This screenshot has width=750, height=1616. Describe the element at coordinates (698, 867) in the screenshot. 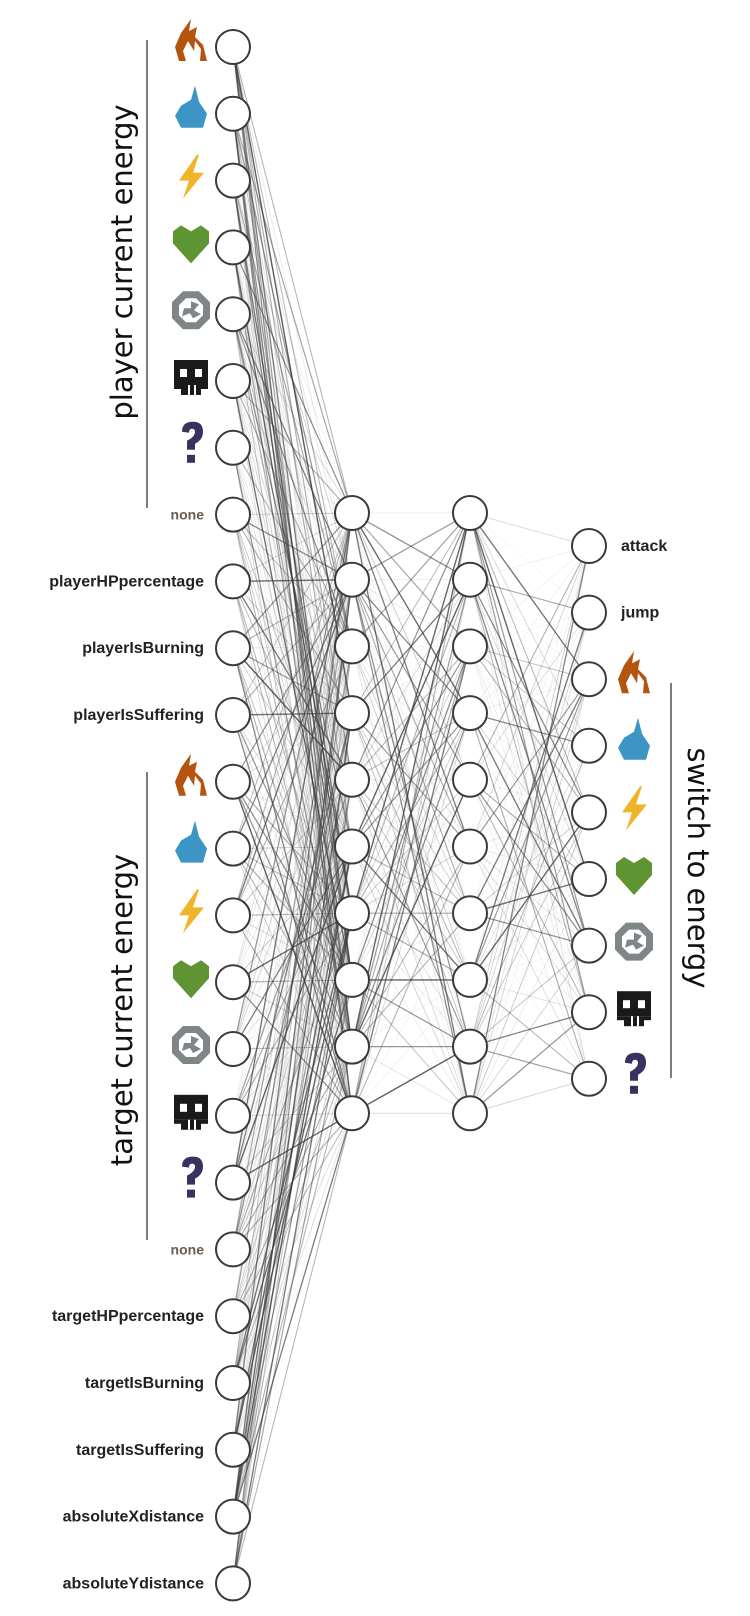

I see `switch-energy-title: switch to energy` at that location.